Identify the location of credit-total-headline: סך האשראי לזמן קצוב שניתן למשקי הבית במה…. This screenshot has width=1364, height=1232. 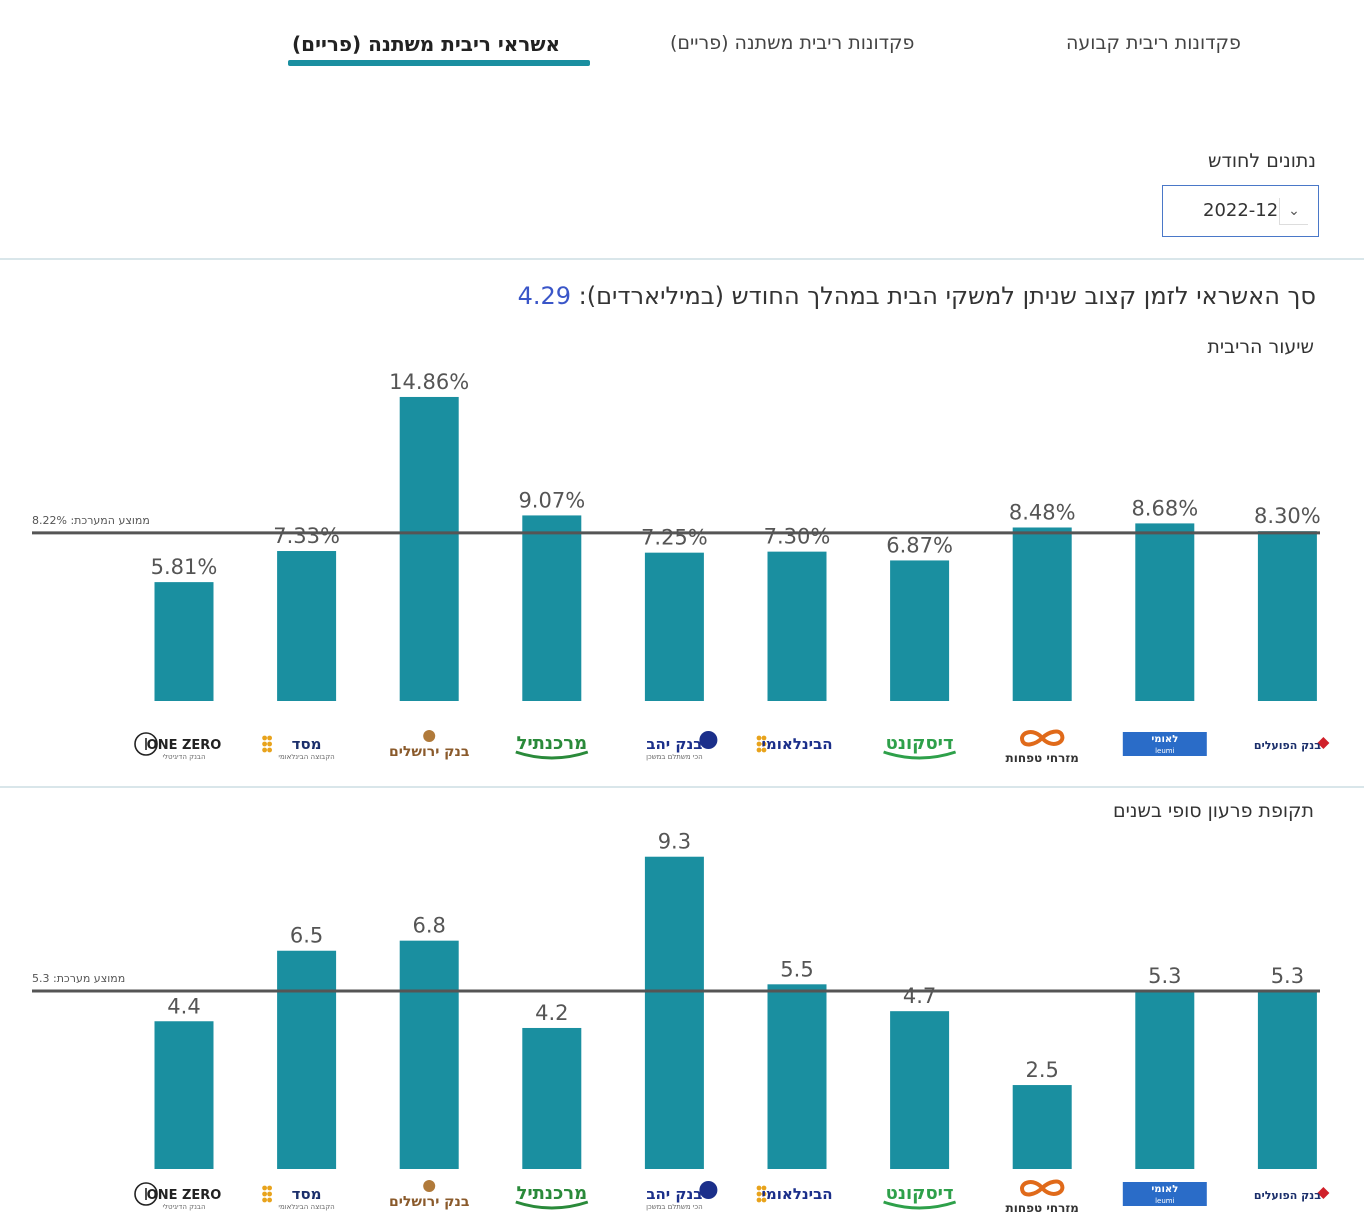
(917, 296).